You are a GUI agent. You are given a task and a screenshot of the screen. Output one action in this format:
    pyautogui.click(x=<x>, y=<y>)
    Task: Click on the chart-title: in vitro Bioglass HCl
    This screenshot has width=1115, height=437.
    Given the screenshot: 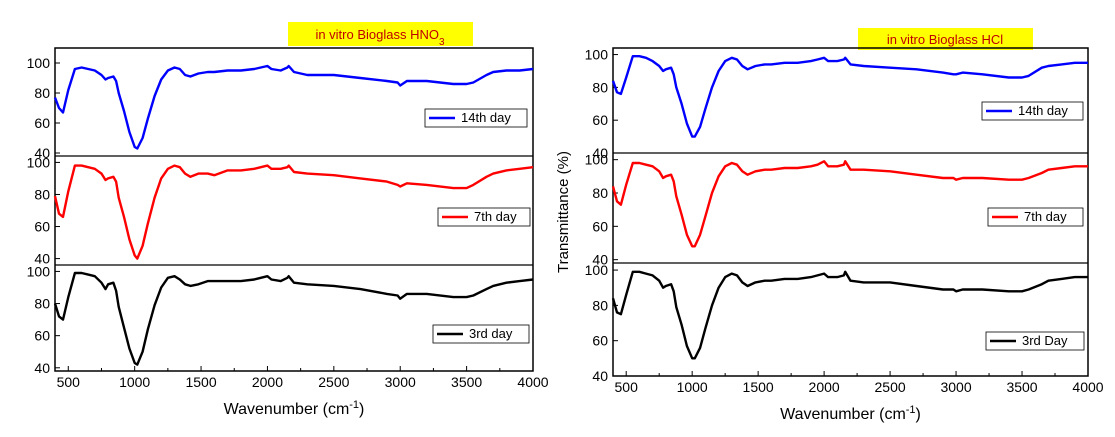 What is the action you would take?
    pyautogui.click(x=945, y=39)
    